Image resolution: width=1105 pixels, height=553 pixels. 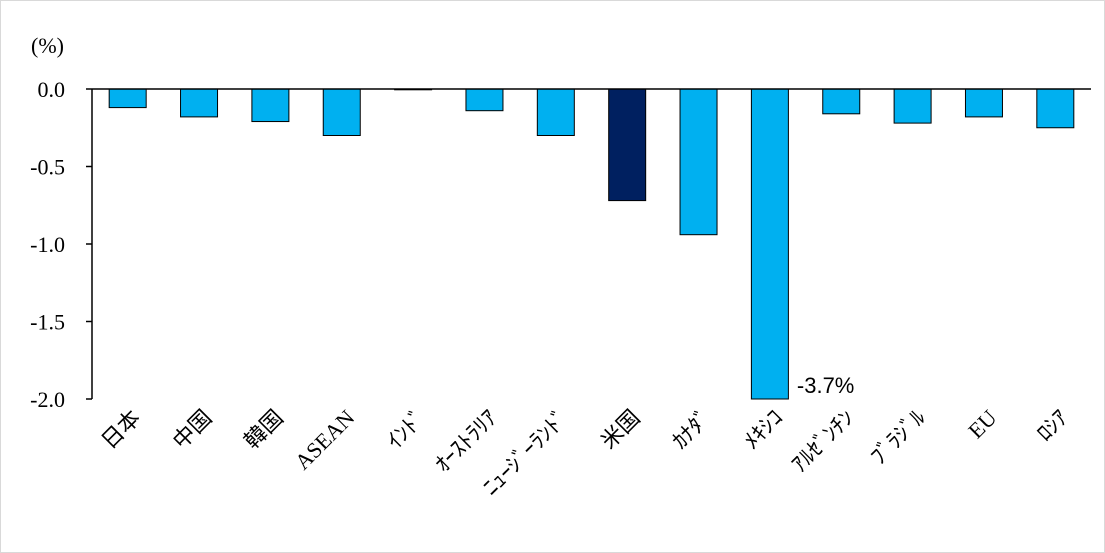 I want to click on y-axis-ticks: 0.0 -0.5 -1.0 -1.5 -2.0, so click(x=61, y=244).